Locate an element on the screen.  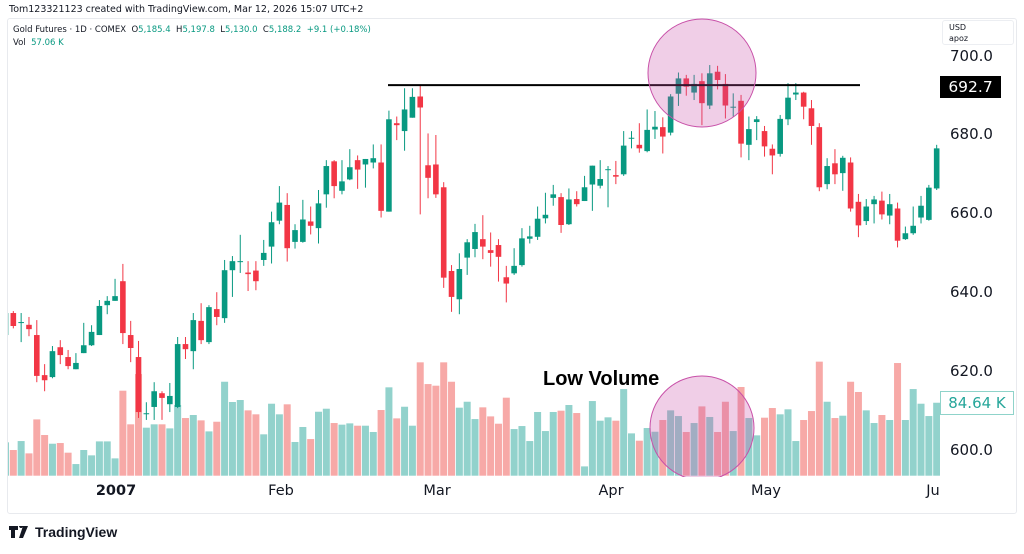
top-highlight-circle is located at coordinates (702, 73).